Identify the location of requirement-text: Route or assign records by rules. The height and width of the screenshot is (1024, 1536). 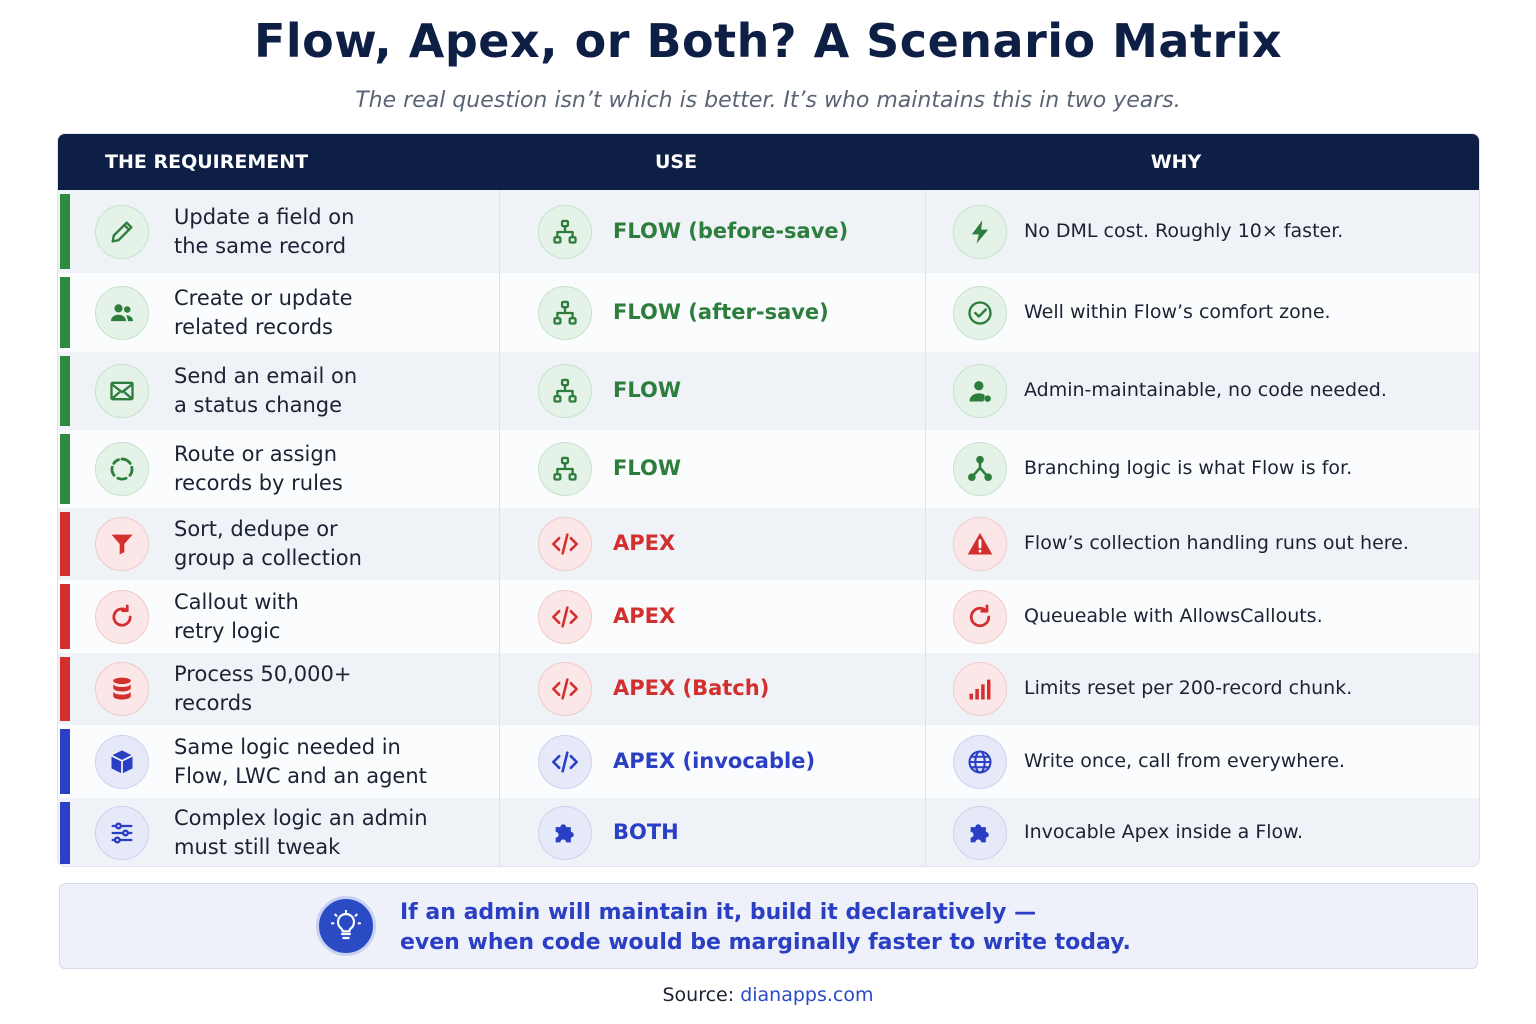
(334, 469).